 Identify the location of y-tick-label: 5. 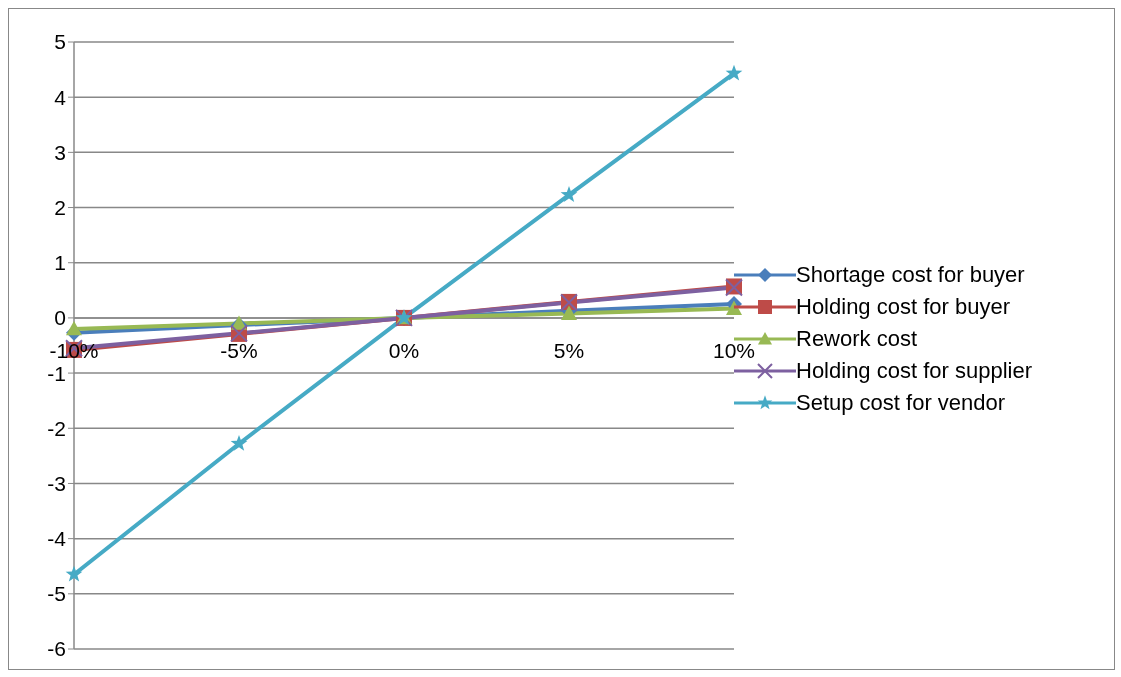
(60, 42).